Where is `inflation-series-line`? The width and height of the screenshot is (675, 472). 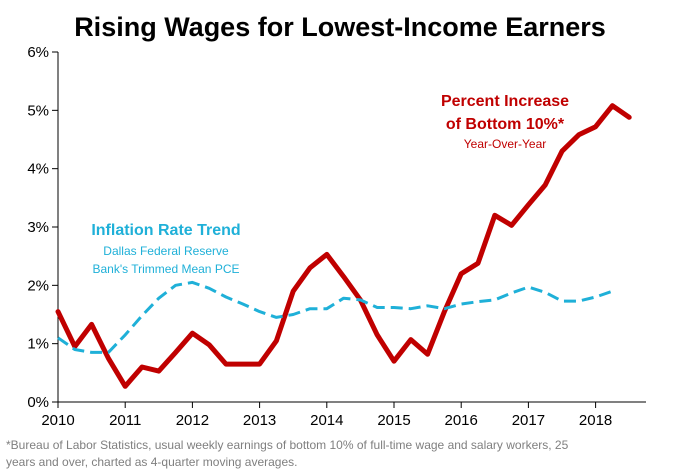
inflation-series-line is located at coordinates (335, 317).